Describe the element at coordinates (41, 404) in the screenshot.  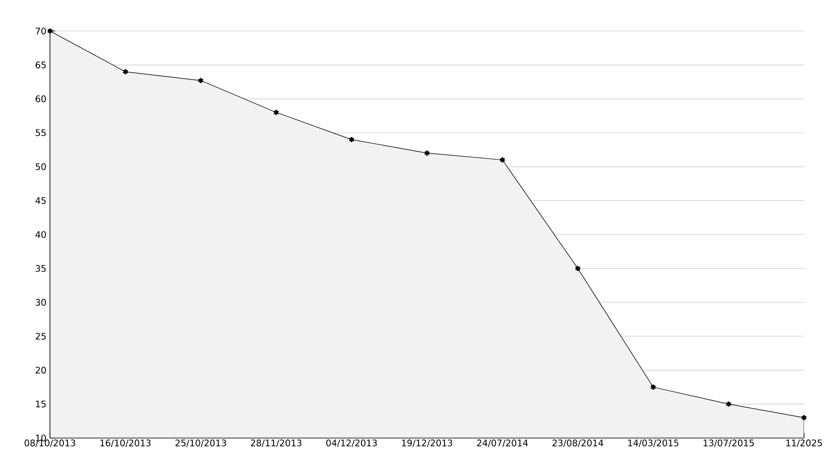
I see `y-tick-label: 15` at that location.